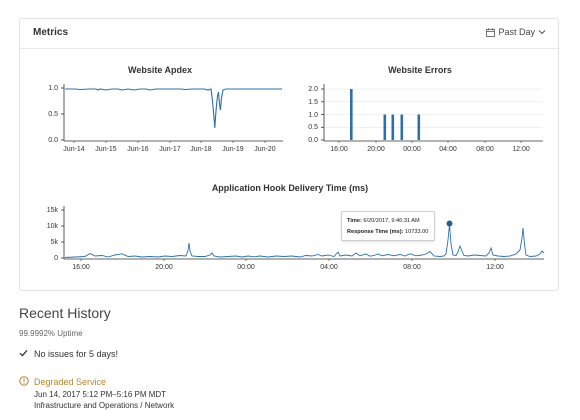 Image resolution: width=580 pixels, height=420 pixels. I want to click on warning-circle-icon, so click(24, 382).